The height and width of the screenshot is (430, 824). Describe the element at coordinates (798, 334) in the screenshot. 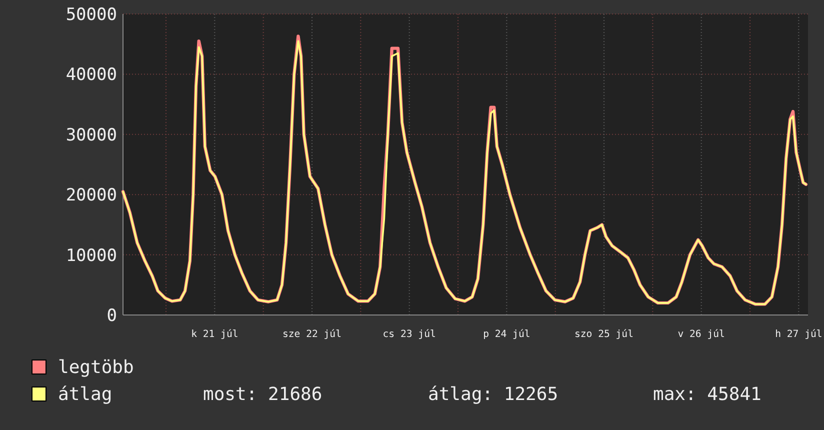

I see `x-tick-label: h 27 júl` at that location.